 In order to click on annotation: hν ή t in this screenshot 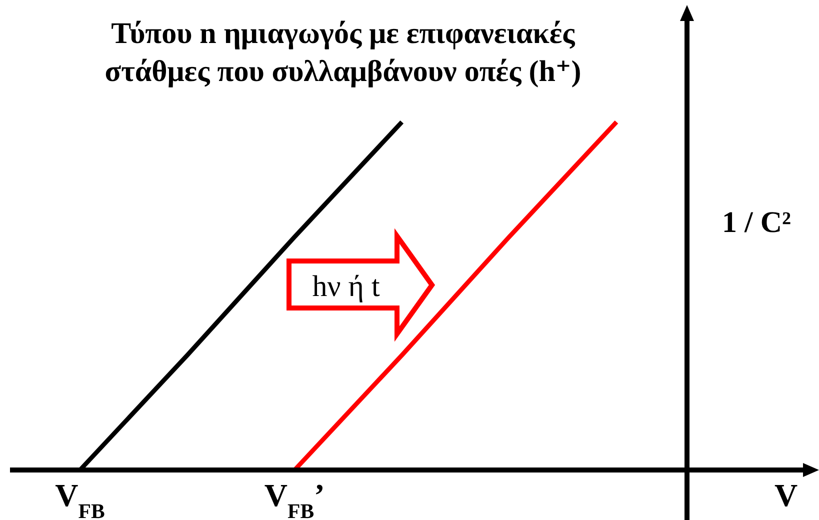, I will do `click(346, 286)`.